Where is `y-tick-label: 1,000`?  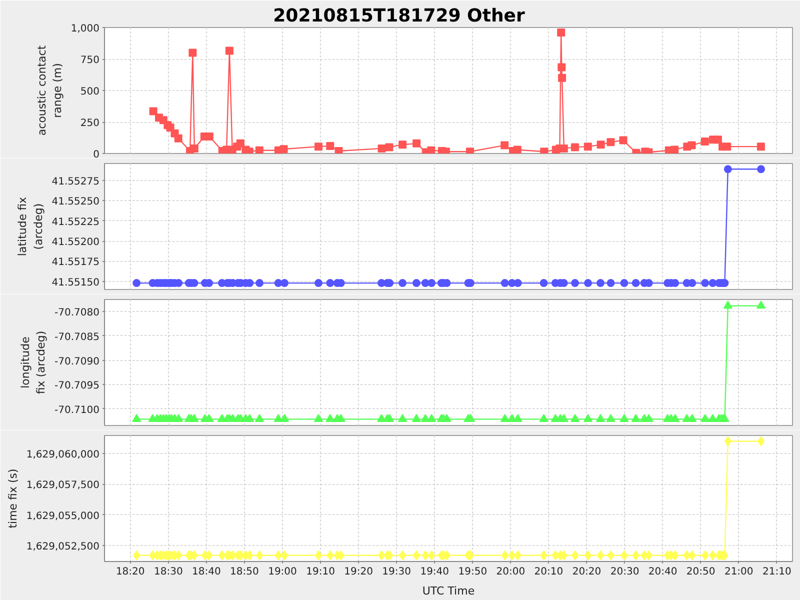 y-tick-label: 1,000 is located at coordinates (85, 29).